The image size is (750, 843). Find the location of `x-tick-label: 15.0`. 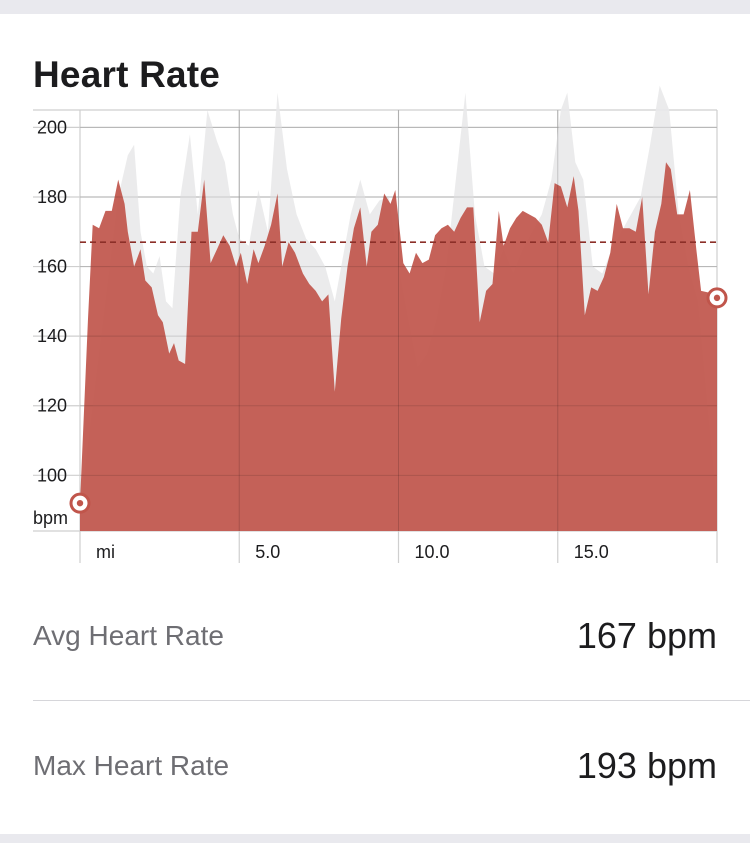

x-tick-label: 15.0 is located at coordinates (591, 552).